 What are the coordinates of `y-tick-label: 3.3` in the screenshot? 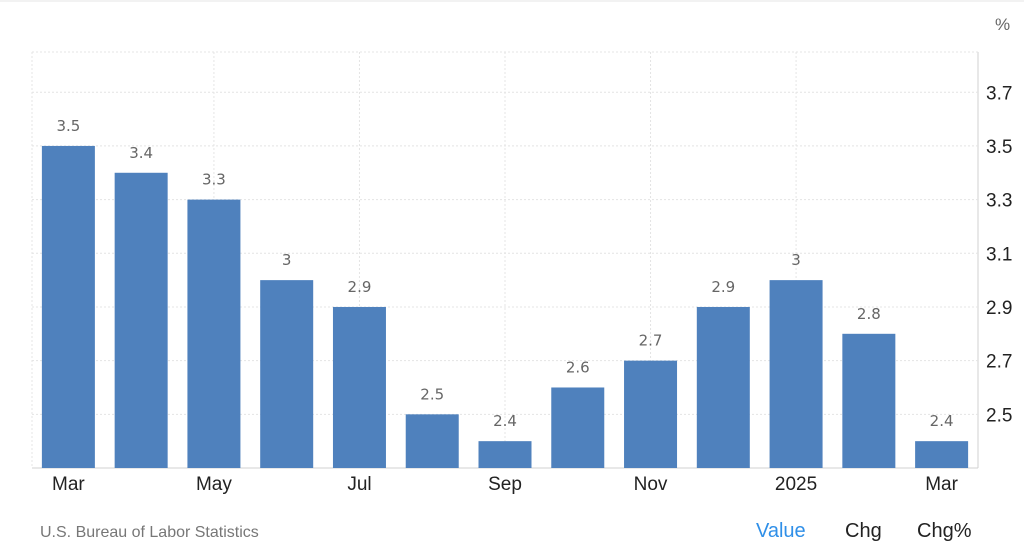 It's located at (999, 201).